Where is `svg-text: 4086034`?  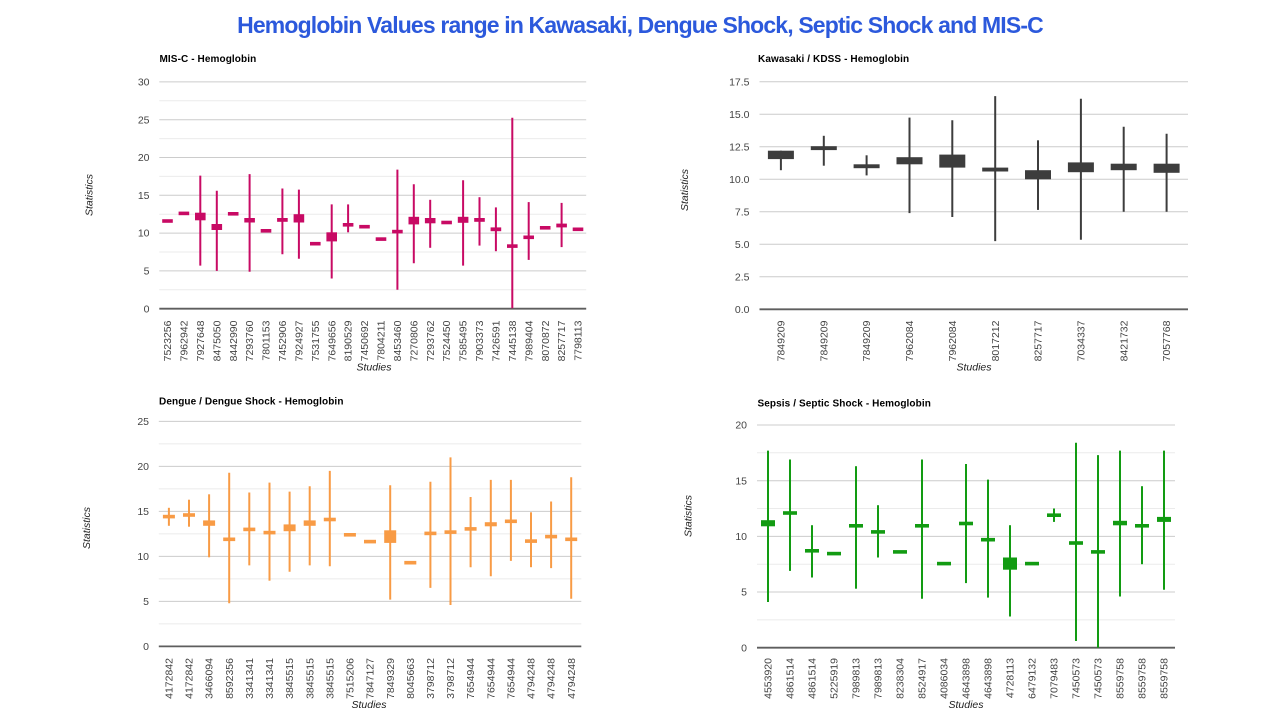 svg-text: 4086034 is located at coordinates (945, 678).